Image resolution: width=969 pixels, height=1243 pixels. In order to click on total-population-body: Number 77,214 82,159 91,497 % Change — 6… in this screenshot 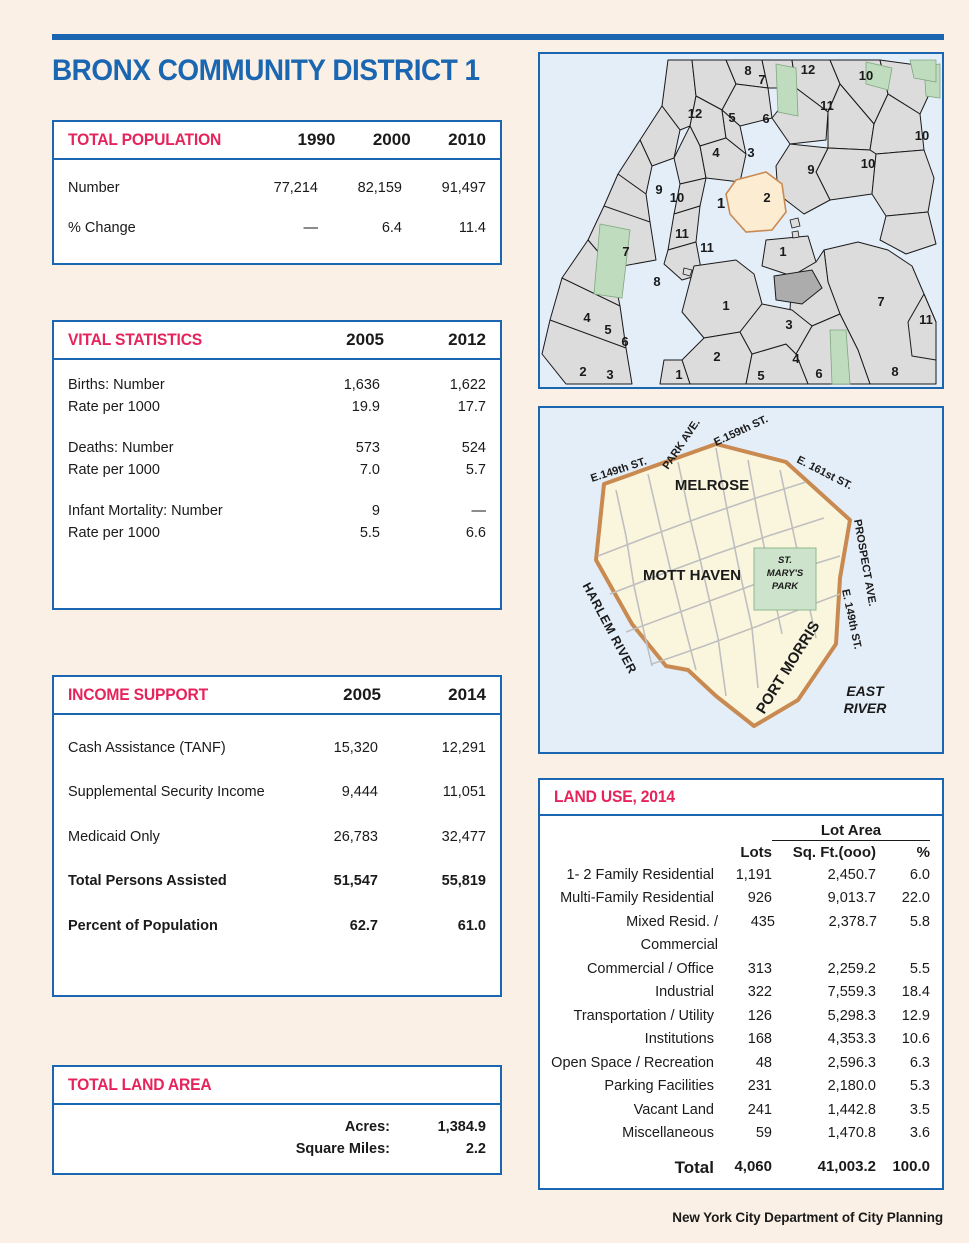, I will do `click(277, 209)`.